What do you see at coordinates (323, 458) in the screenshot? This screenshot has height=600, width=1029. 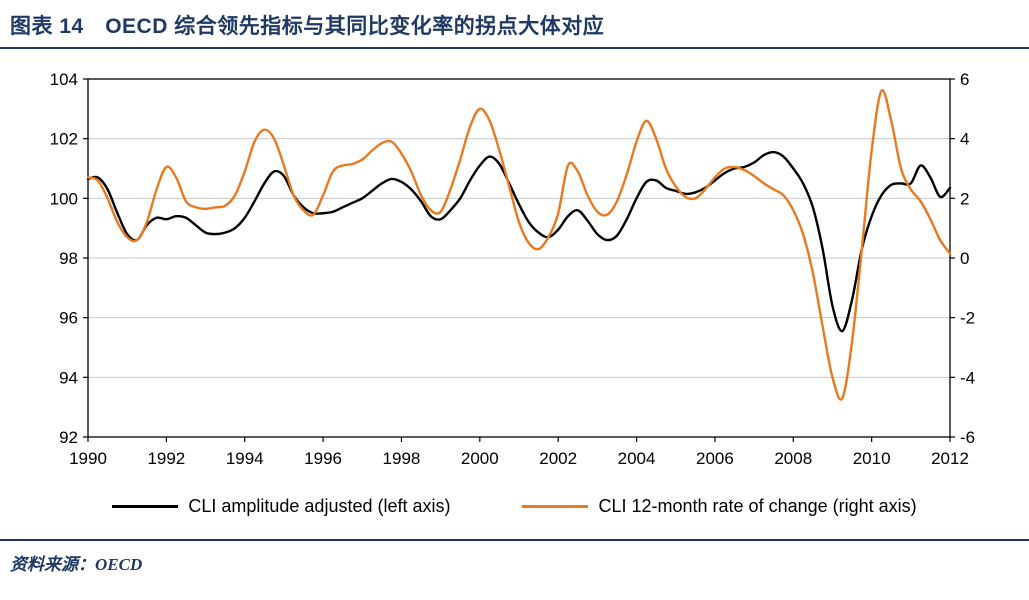 I see `x-axis-tick-label: 1996` at bounding box center [323, 458].